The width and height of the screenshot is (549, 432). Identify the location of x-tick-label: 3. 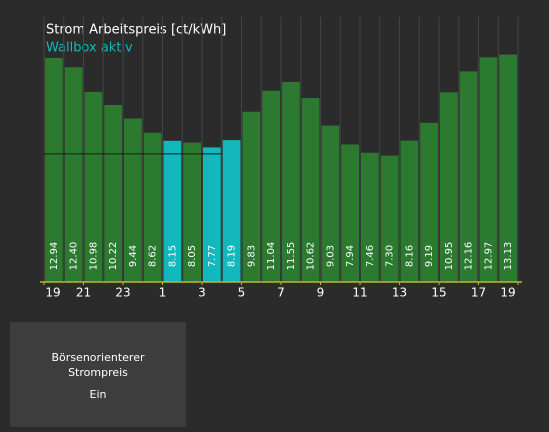
(202, 293).